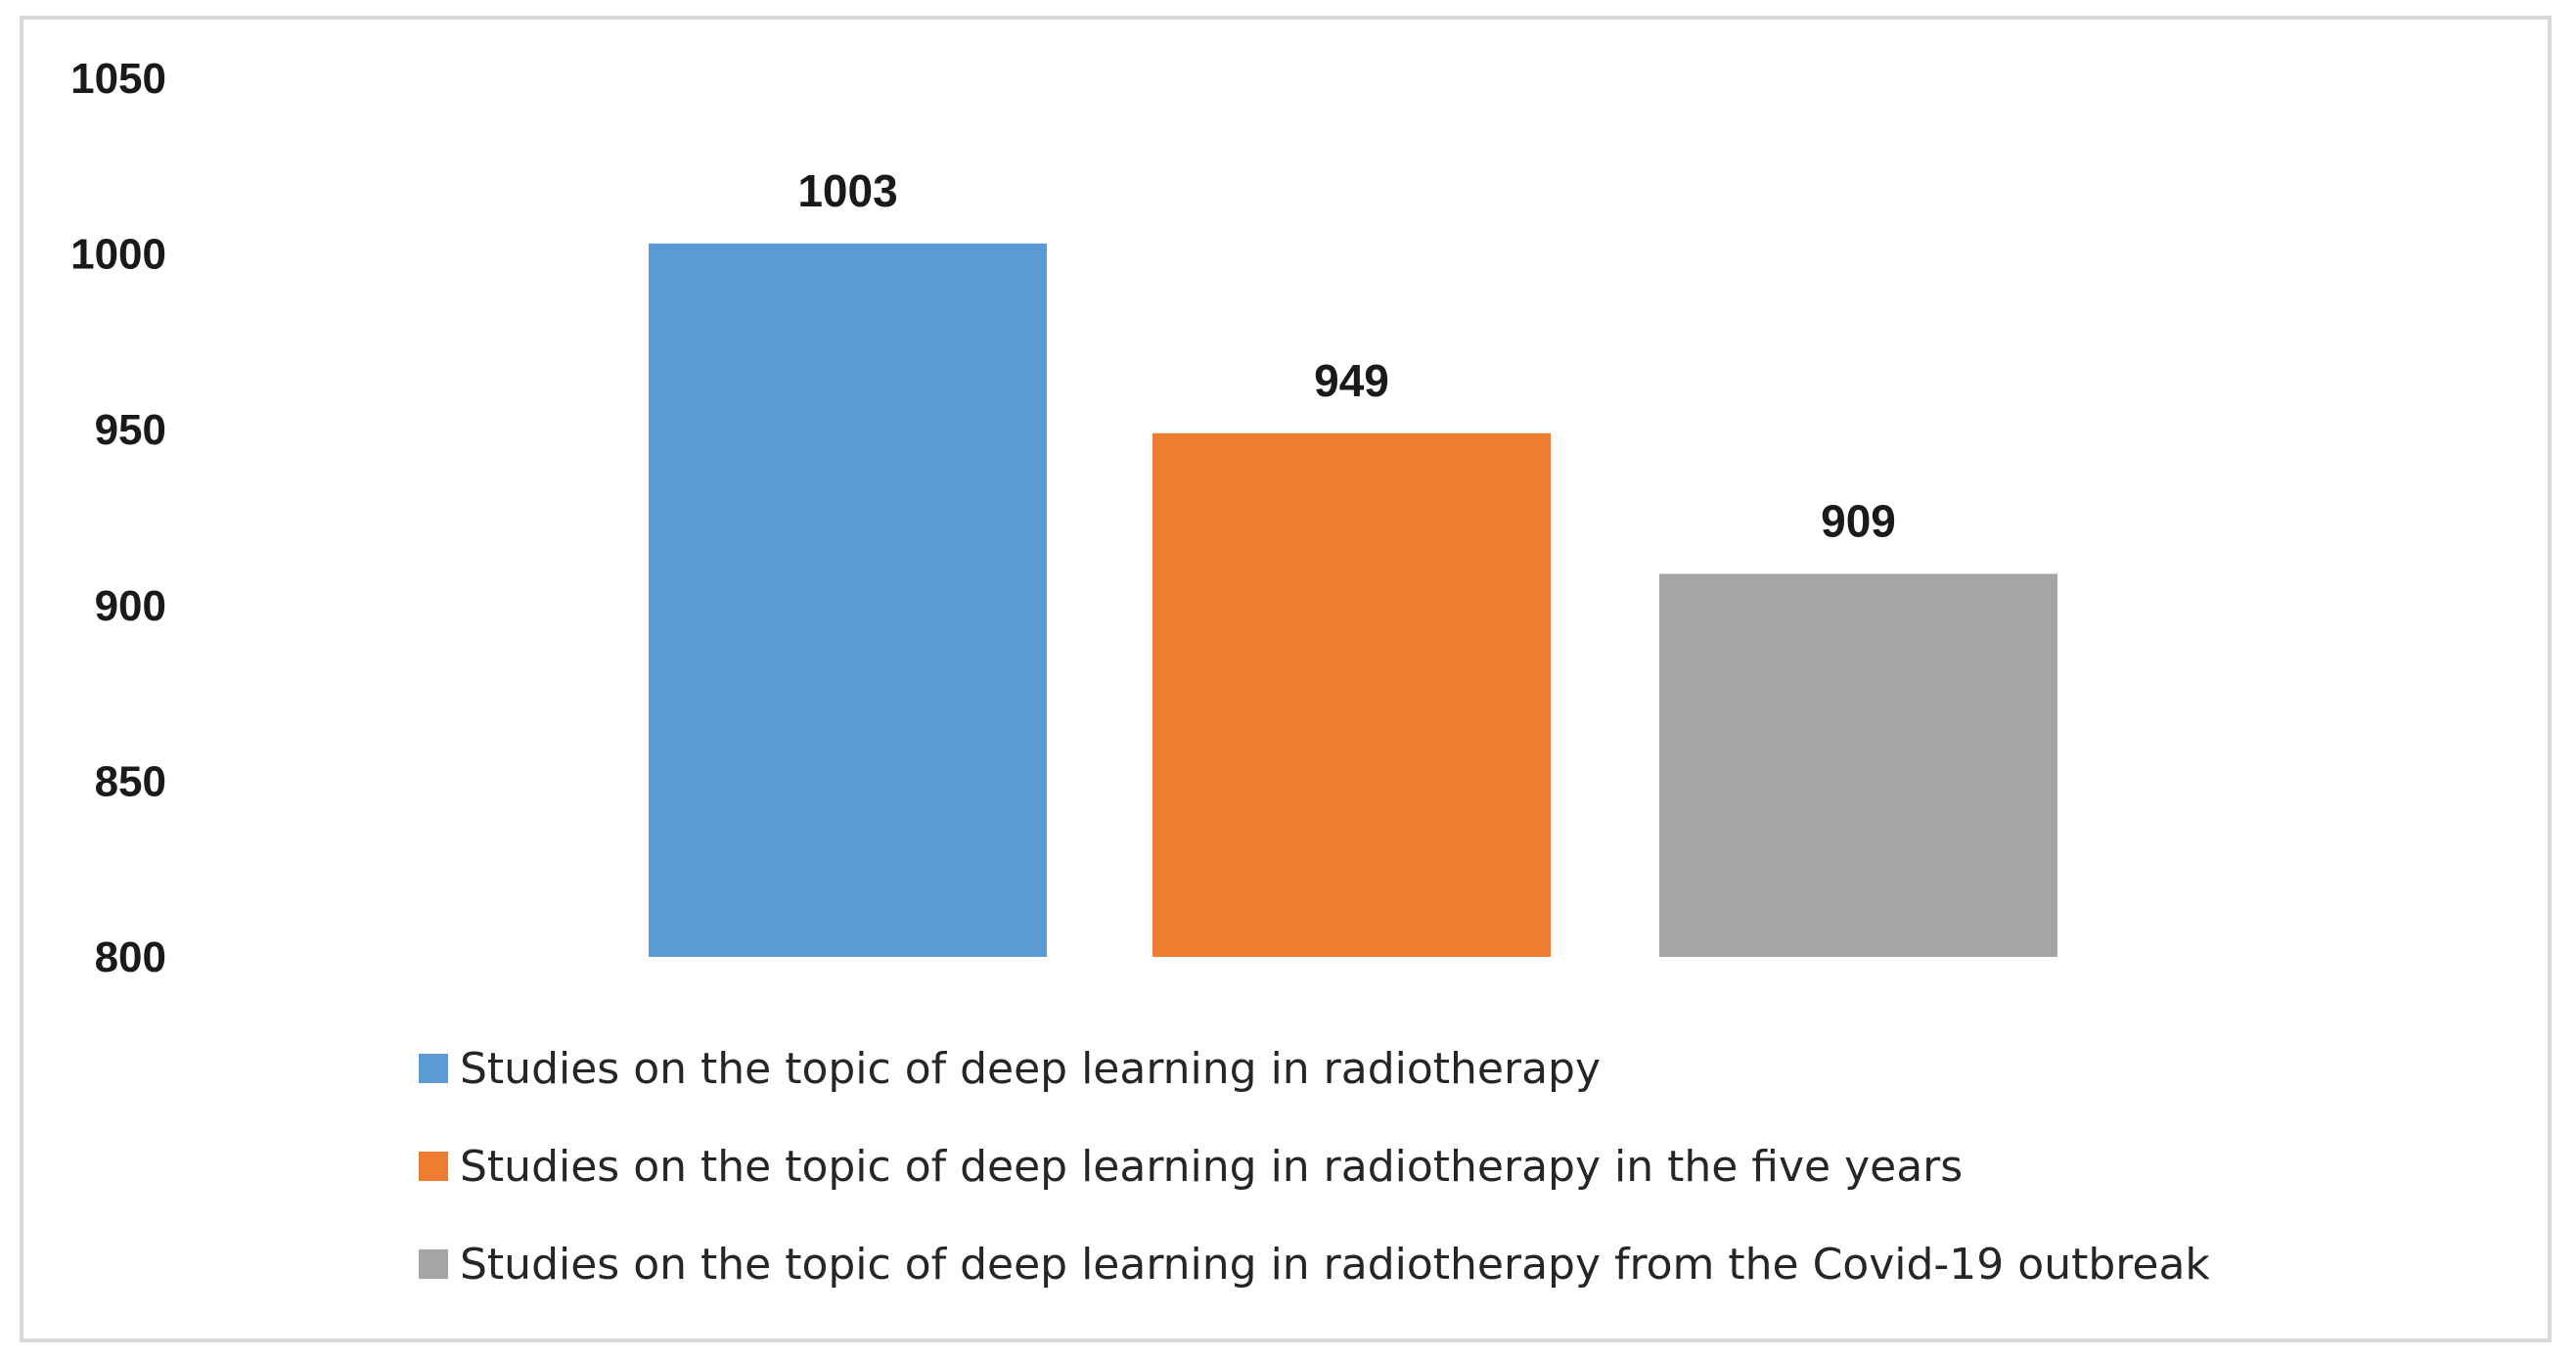 The width and height of the screenshot is (2576, 1360). Describe the element at coordinates (118, 255) in the screenshot. I see `y-tick-label: 1000` at that location.